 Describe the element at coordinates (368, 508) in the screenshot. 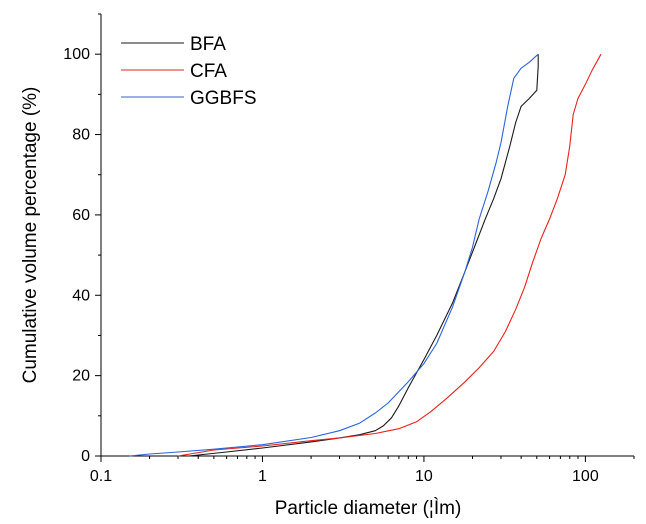

I see `x-axis-title: Particle diameter (¦Ìm)` at that location.